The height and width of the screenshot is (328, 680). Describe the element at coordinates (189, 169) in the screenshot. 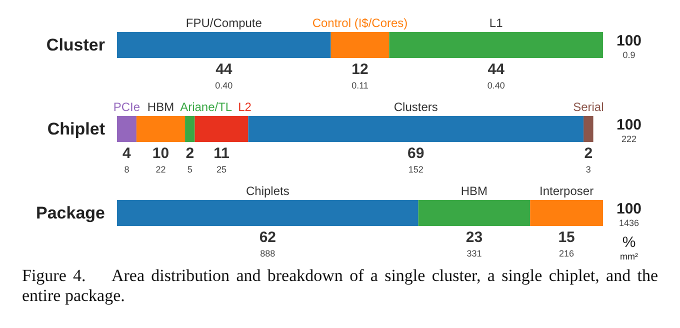

I see `annotation: 5` at that location.